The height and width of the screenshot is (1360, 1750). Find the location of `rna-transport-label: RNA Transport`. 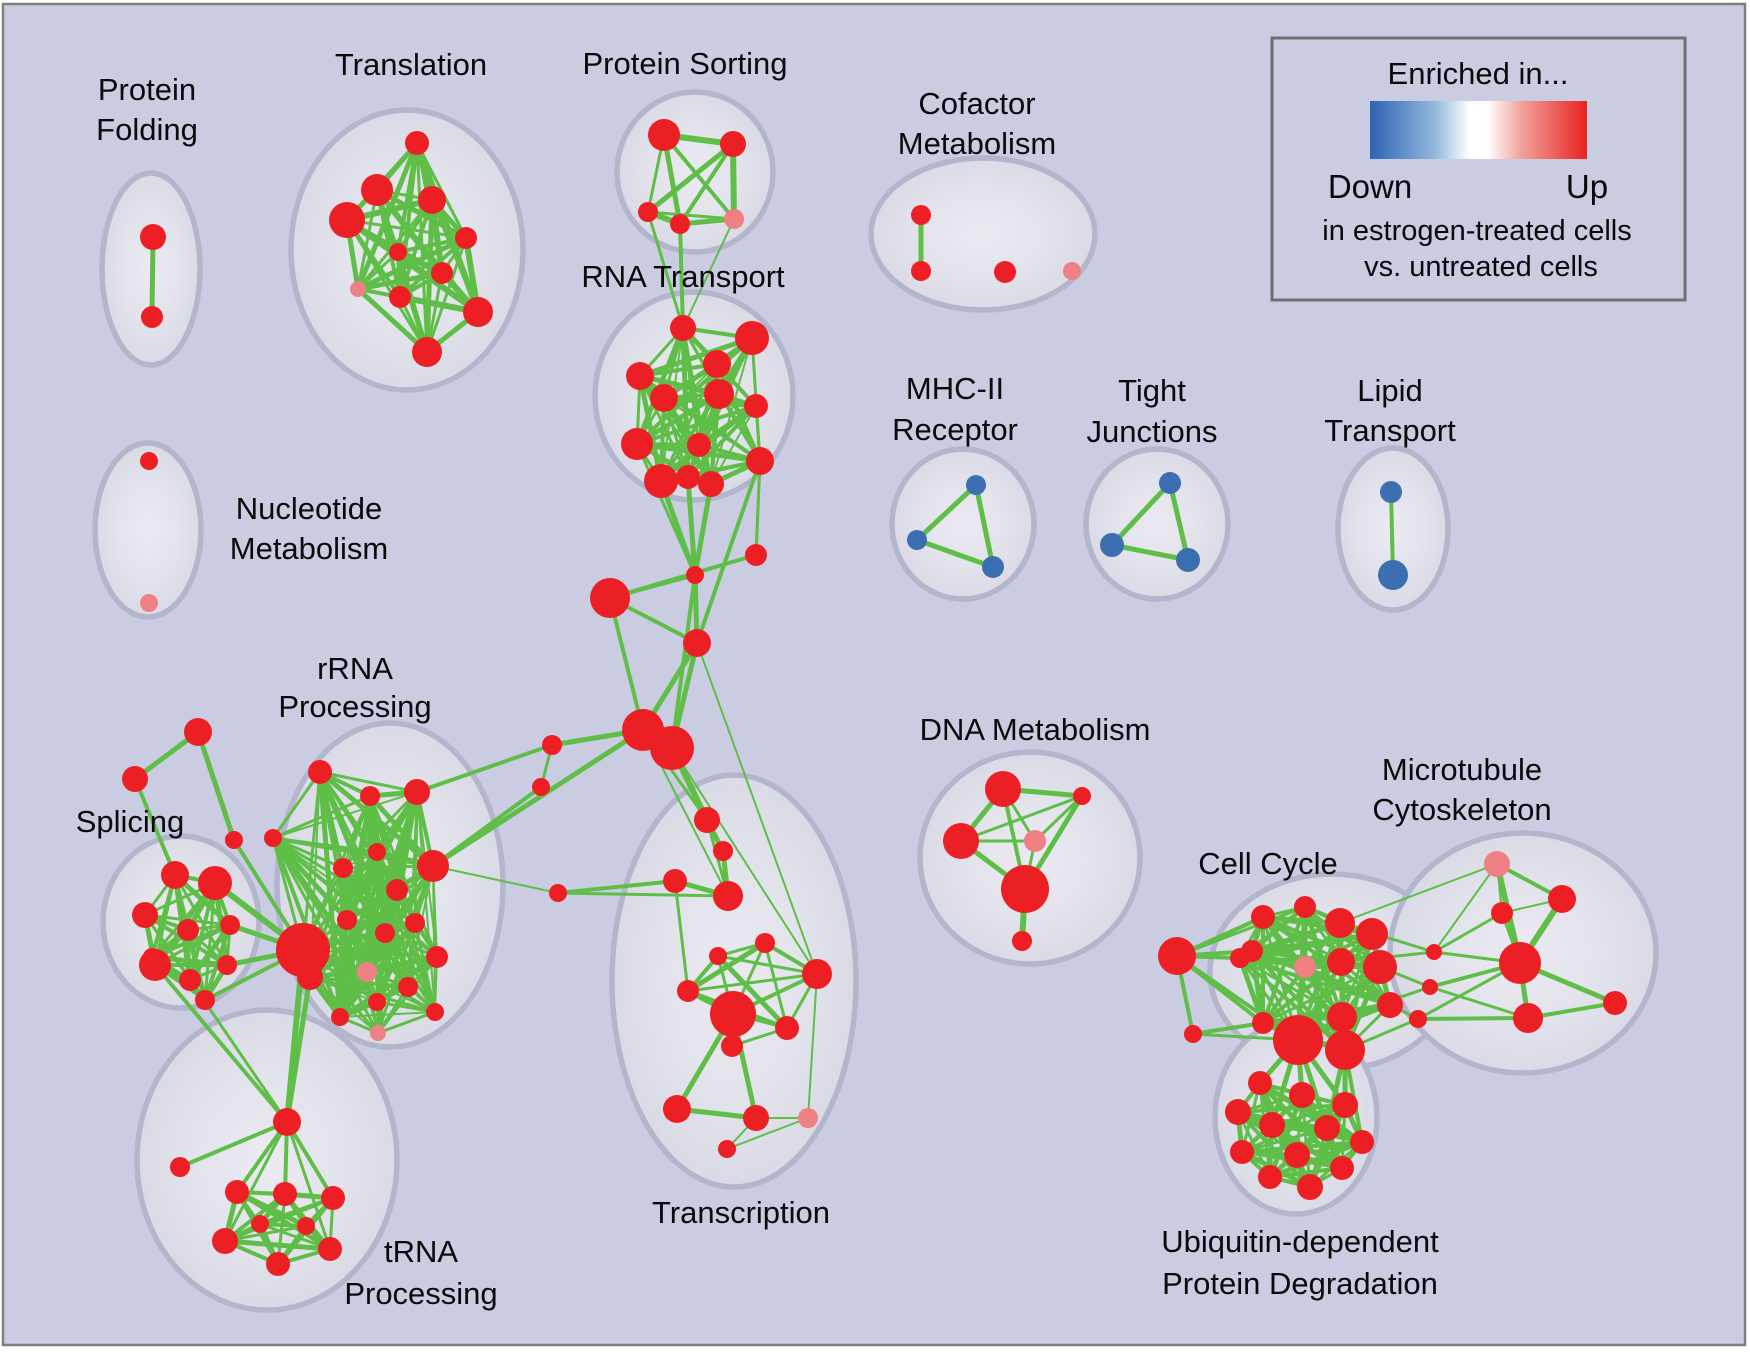

rna-transport-label: RNA Transport is located at coordinates (683, 276).